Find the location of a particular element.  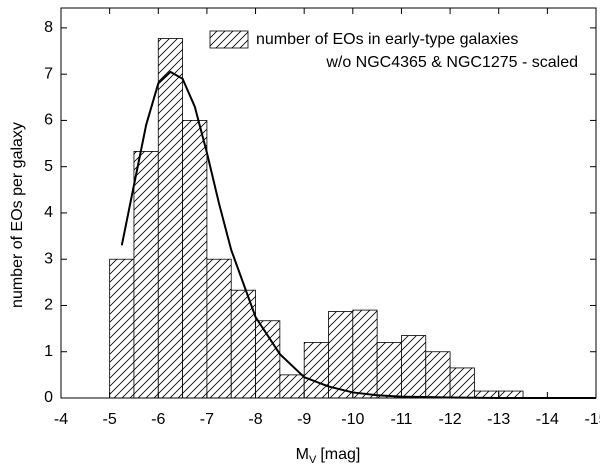

legend-line: number of EOs in early-type galaxies is located at coordinates (387, 39).